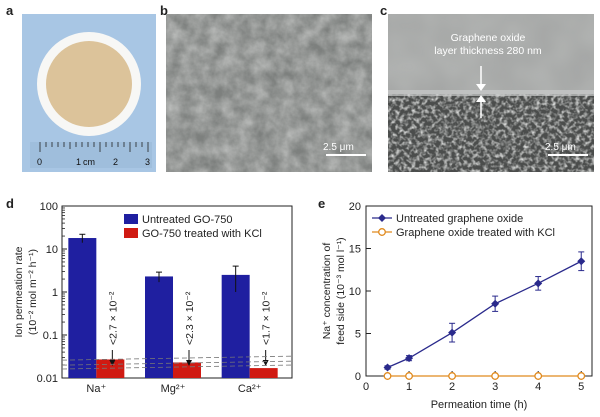  I want to click on x-tick-label-e: 4, so click(538, 387).